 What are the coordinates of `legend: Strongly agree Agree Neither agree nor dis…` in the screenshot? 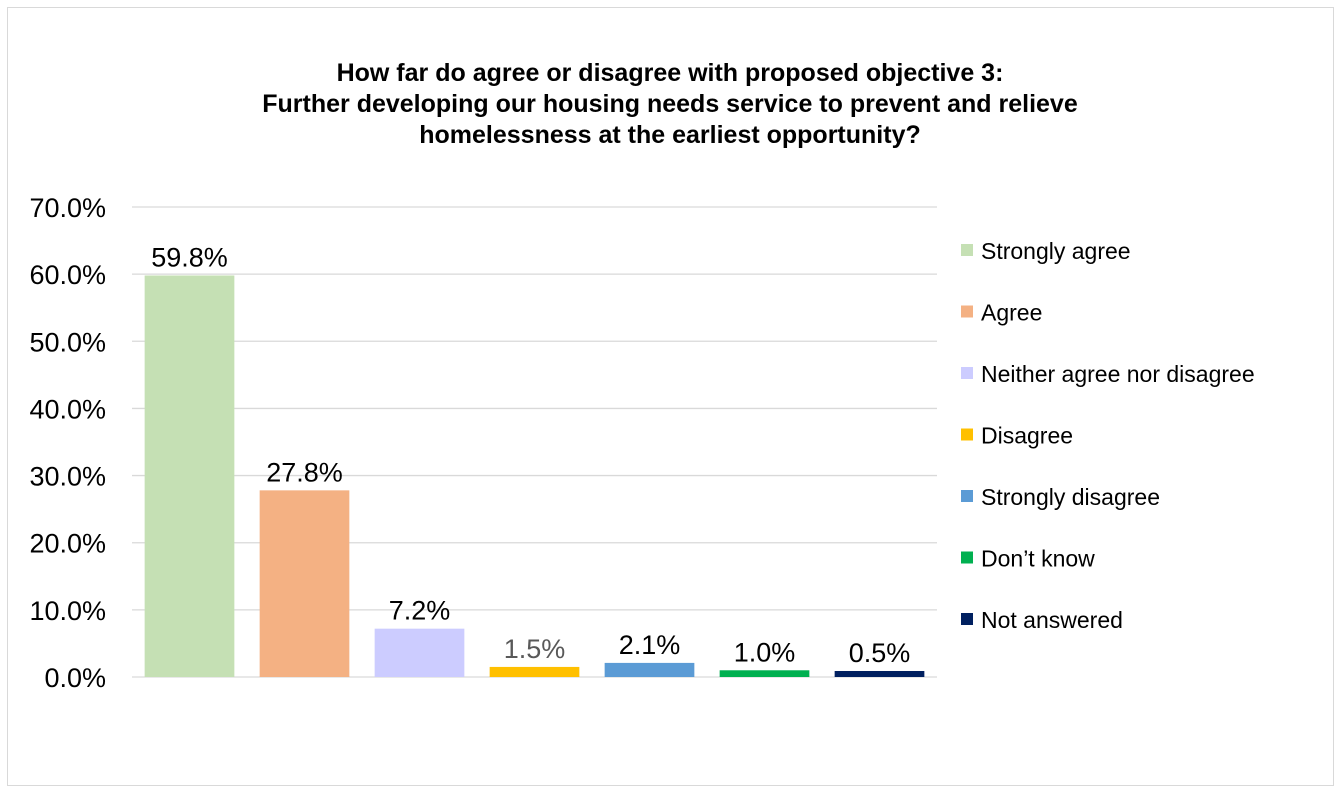 It's located at (1108, 435).